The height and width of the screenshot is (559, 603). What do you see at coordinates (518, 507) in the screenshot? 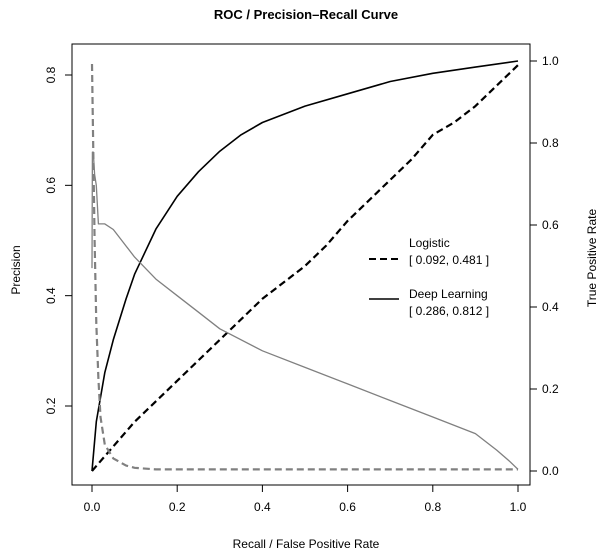
I see `x-tick-label: 1.0` at bounding box center [518, 507].